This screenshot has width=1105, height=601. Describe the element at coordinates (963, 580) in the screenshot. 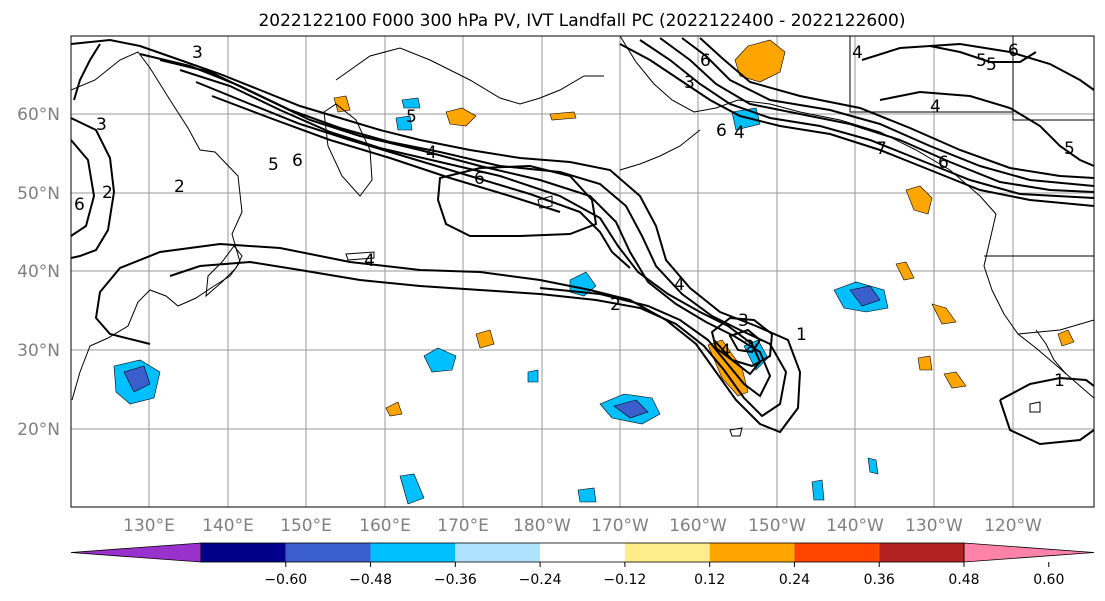

I see `colorbar-tick-label: 0.48` at that location.